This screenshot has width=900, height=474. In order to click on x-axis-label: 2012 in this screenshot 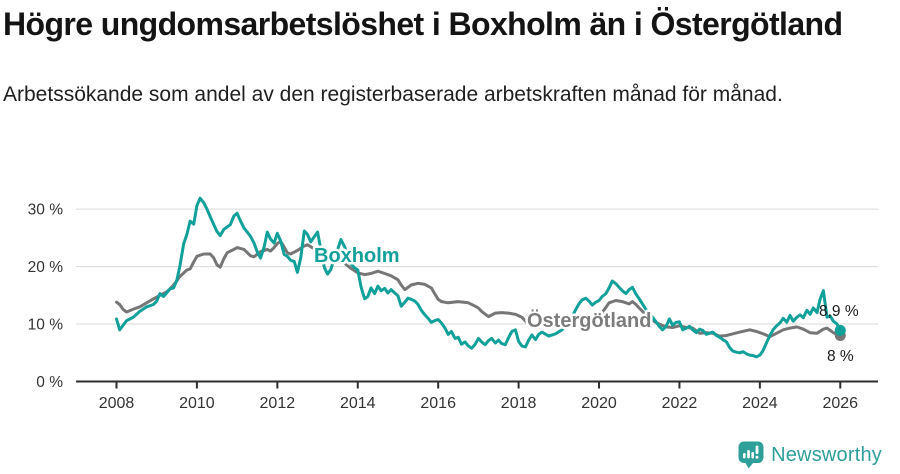, I will do `click(278, 403)`.